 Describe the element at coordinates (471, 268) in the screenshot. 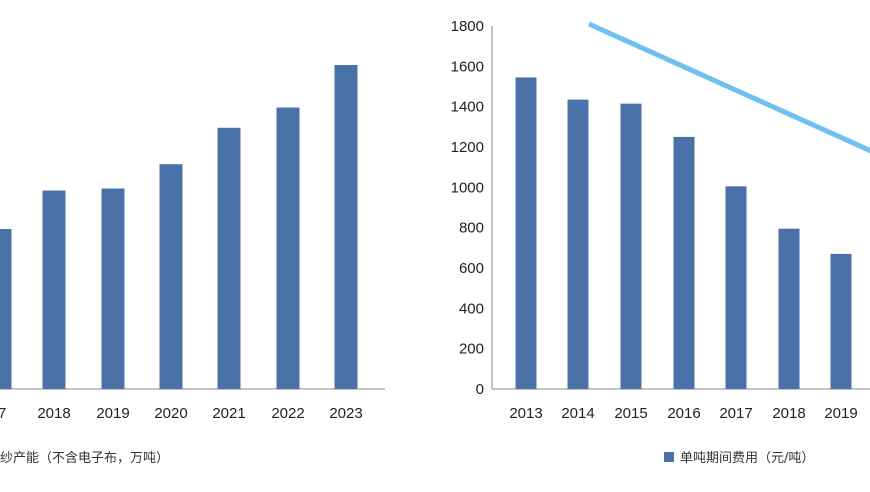

I see `right-y-tick-600: 600` at that location.